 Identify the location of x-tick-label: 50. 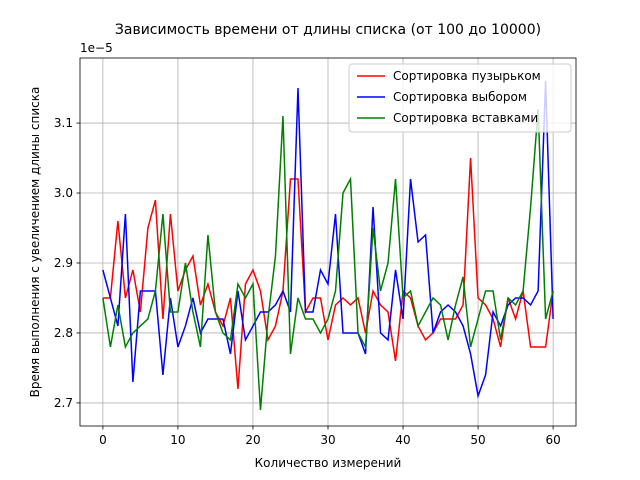
(477, 440).